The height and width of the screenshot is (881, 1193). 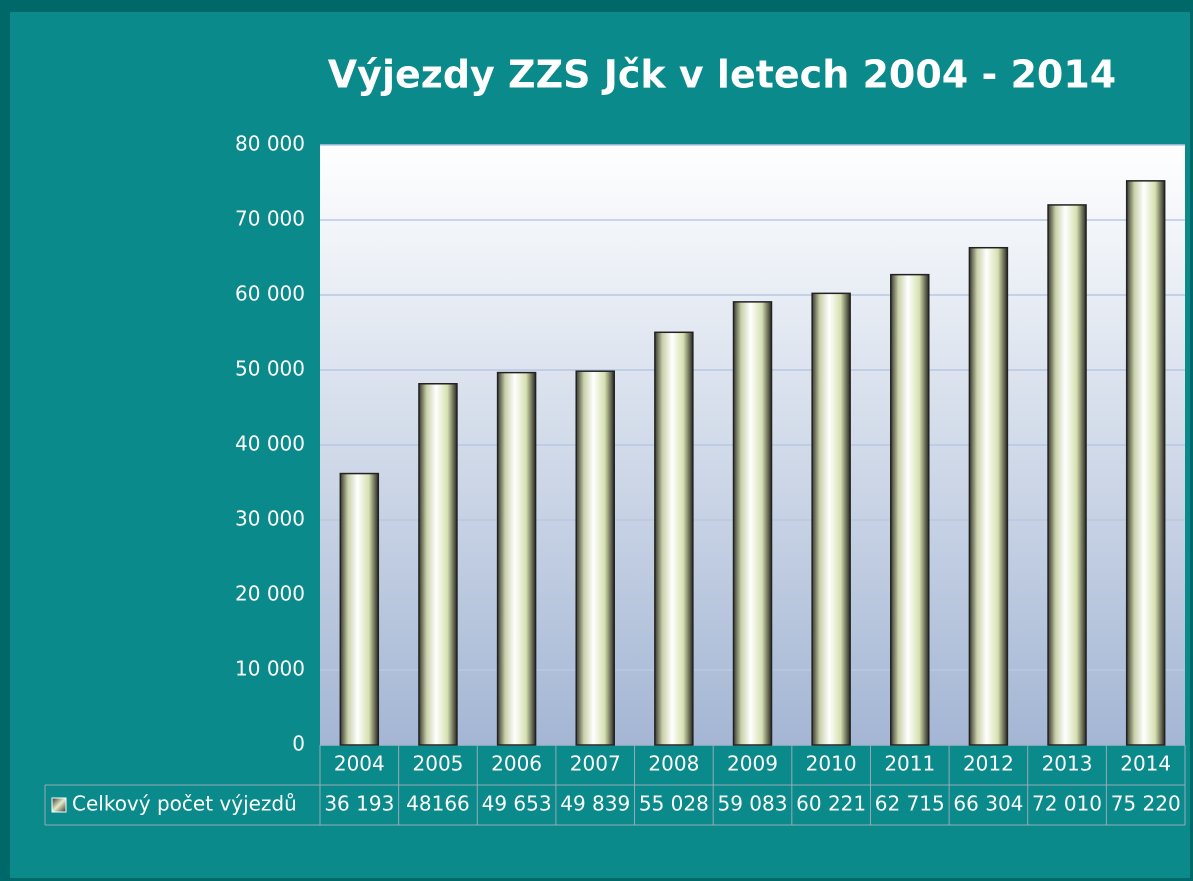 I want to click on x-tick-label: 2011, so click(x=909, y=764).